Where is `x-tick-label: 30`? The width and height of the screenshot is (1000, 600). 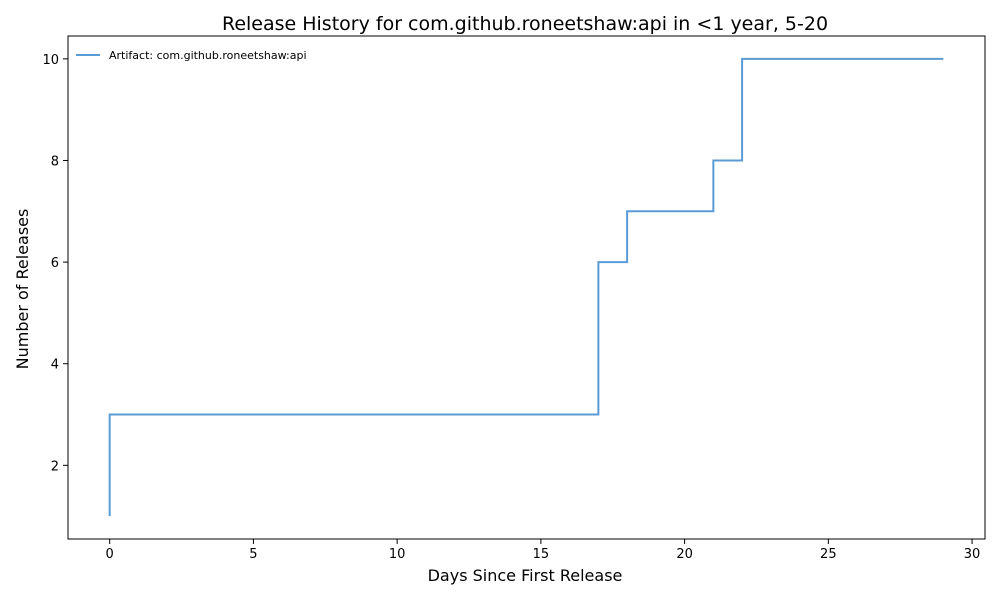 x-tick-label: 30 is located at coordinates (972, 554).